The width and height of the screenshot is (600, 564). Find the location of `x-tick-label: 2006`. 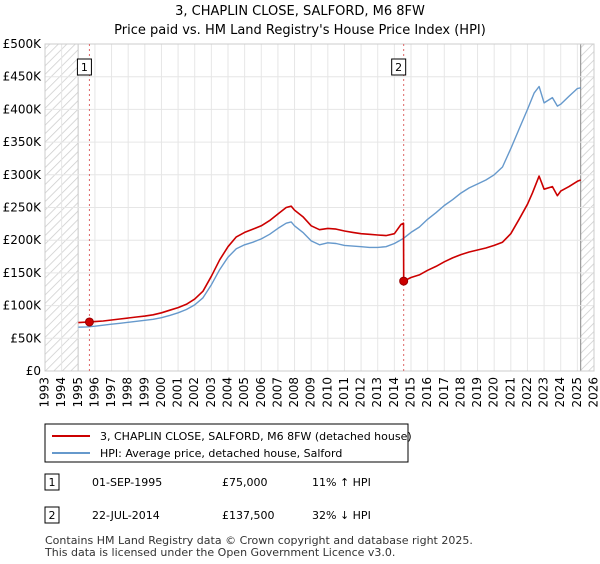

x-tick-label: 2006 is located at coordinates (261, 392).